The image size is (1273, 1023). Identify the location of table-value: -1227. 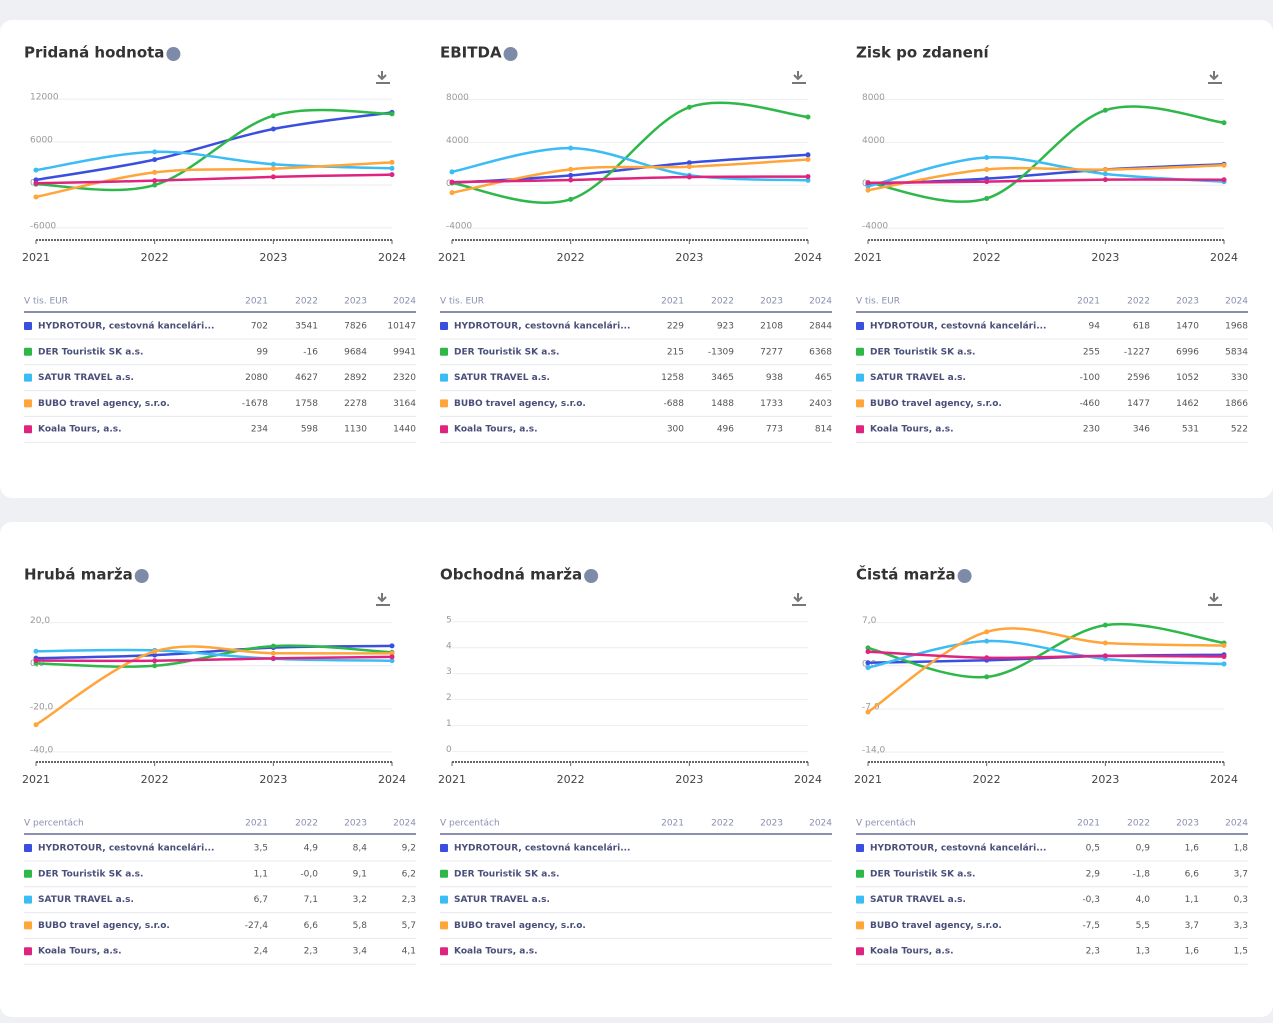
(1137, 352).